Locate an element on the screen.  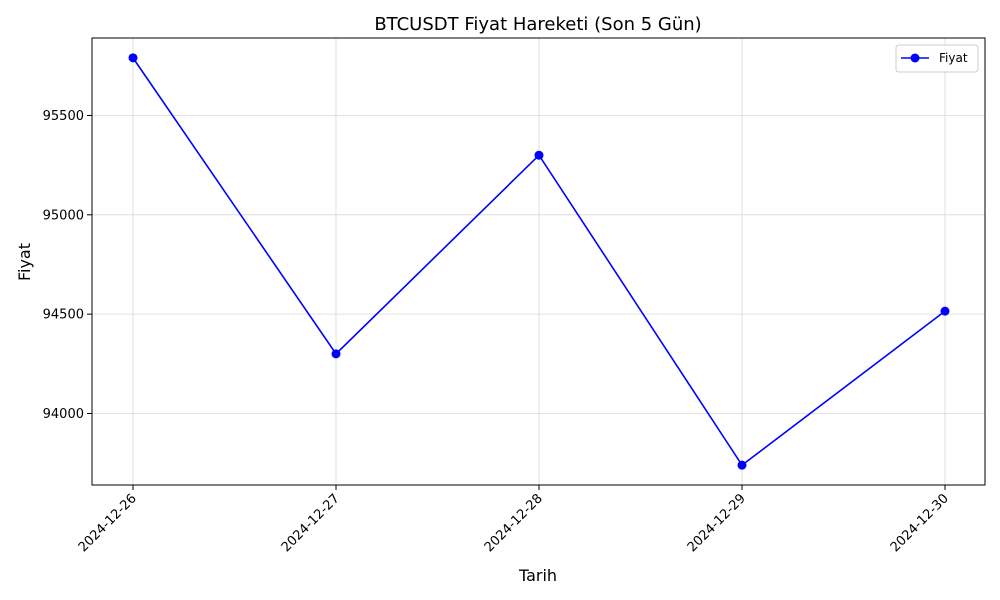
y-tick-label: 95000 is located at coordinates (63, 215).